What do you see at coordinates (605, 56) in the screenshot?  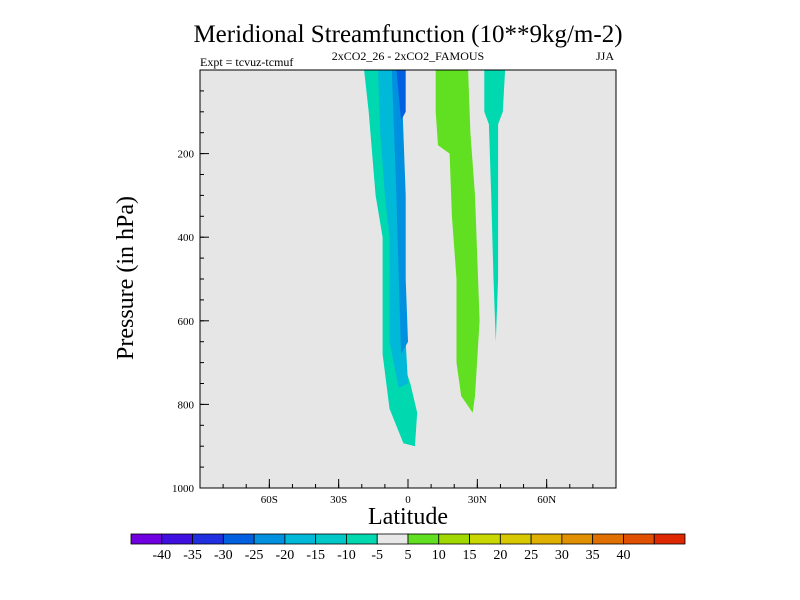 I see `season-label: JJA` at bounding box center [605, 56].